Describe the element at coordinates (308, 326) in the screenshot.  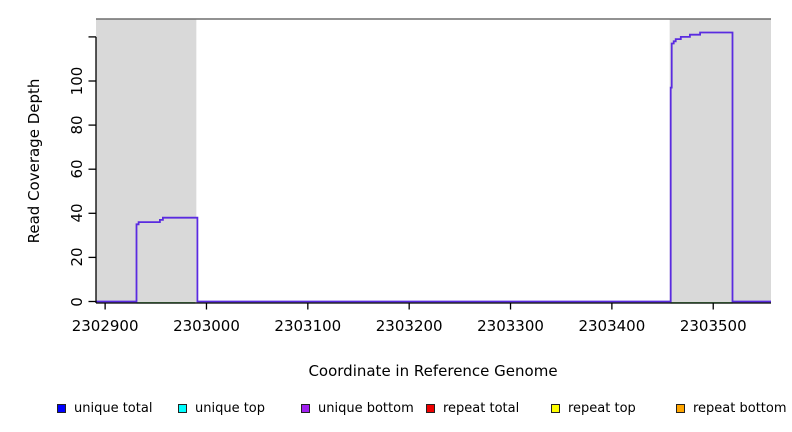
I see `x-tick-label: 2303100` at that location.